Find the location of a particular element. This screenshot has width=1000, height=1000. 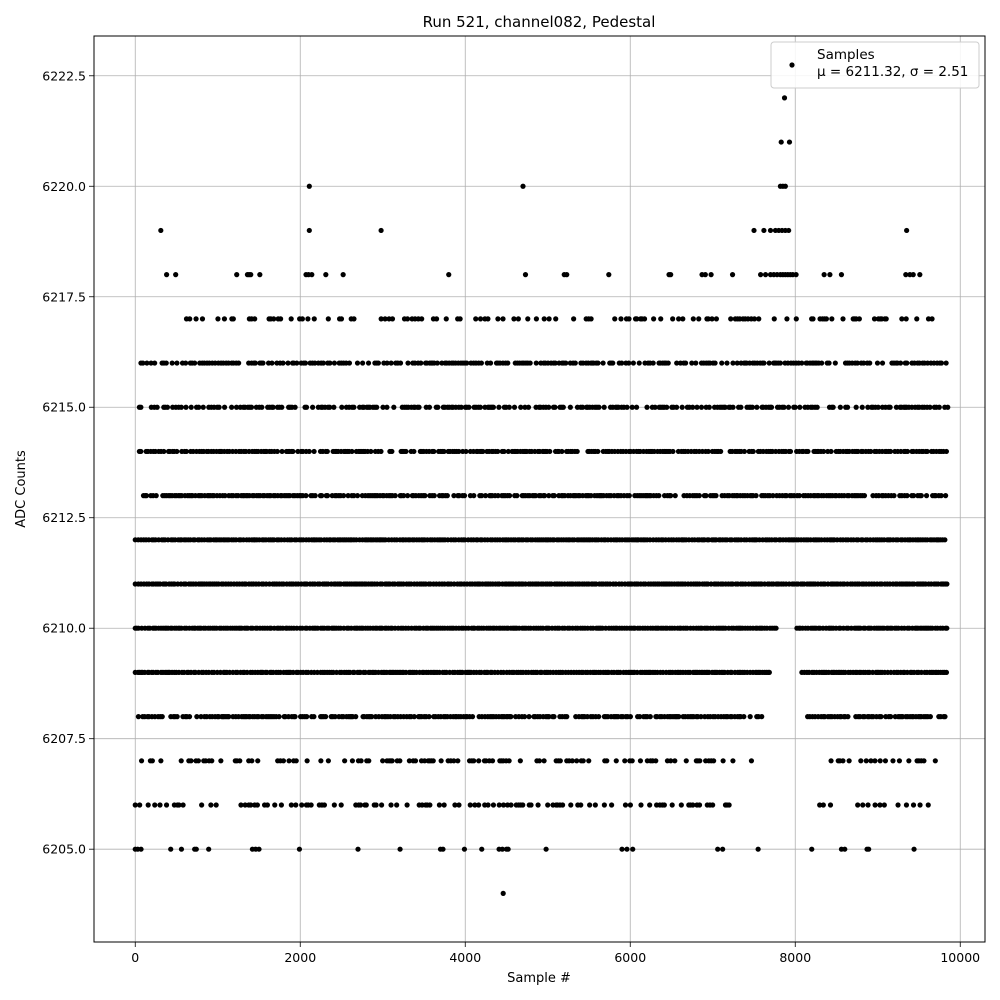

chart-title: Run 521, channel082, Pedestal is located at coordinates (539, 22).